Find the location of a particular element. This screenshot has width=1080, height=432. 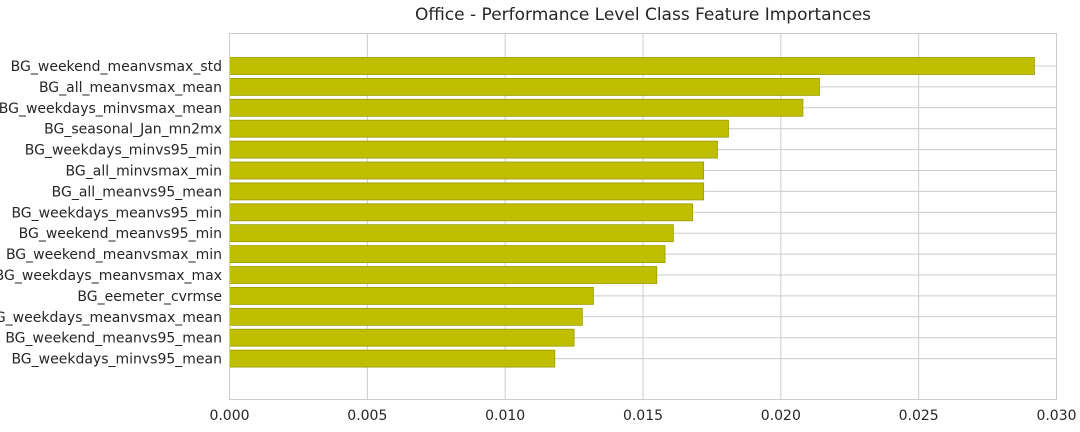

category-label: BG_weekdays_minvsmax_mean is located at coordinates (111, 109).